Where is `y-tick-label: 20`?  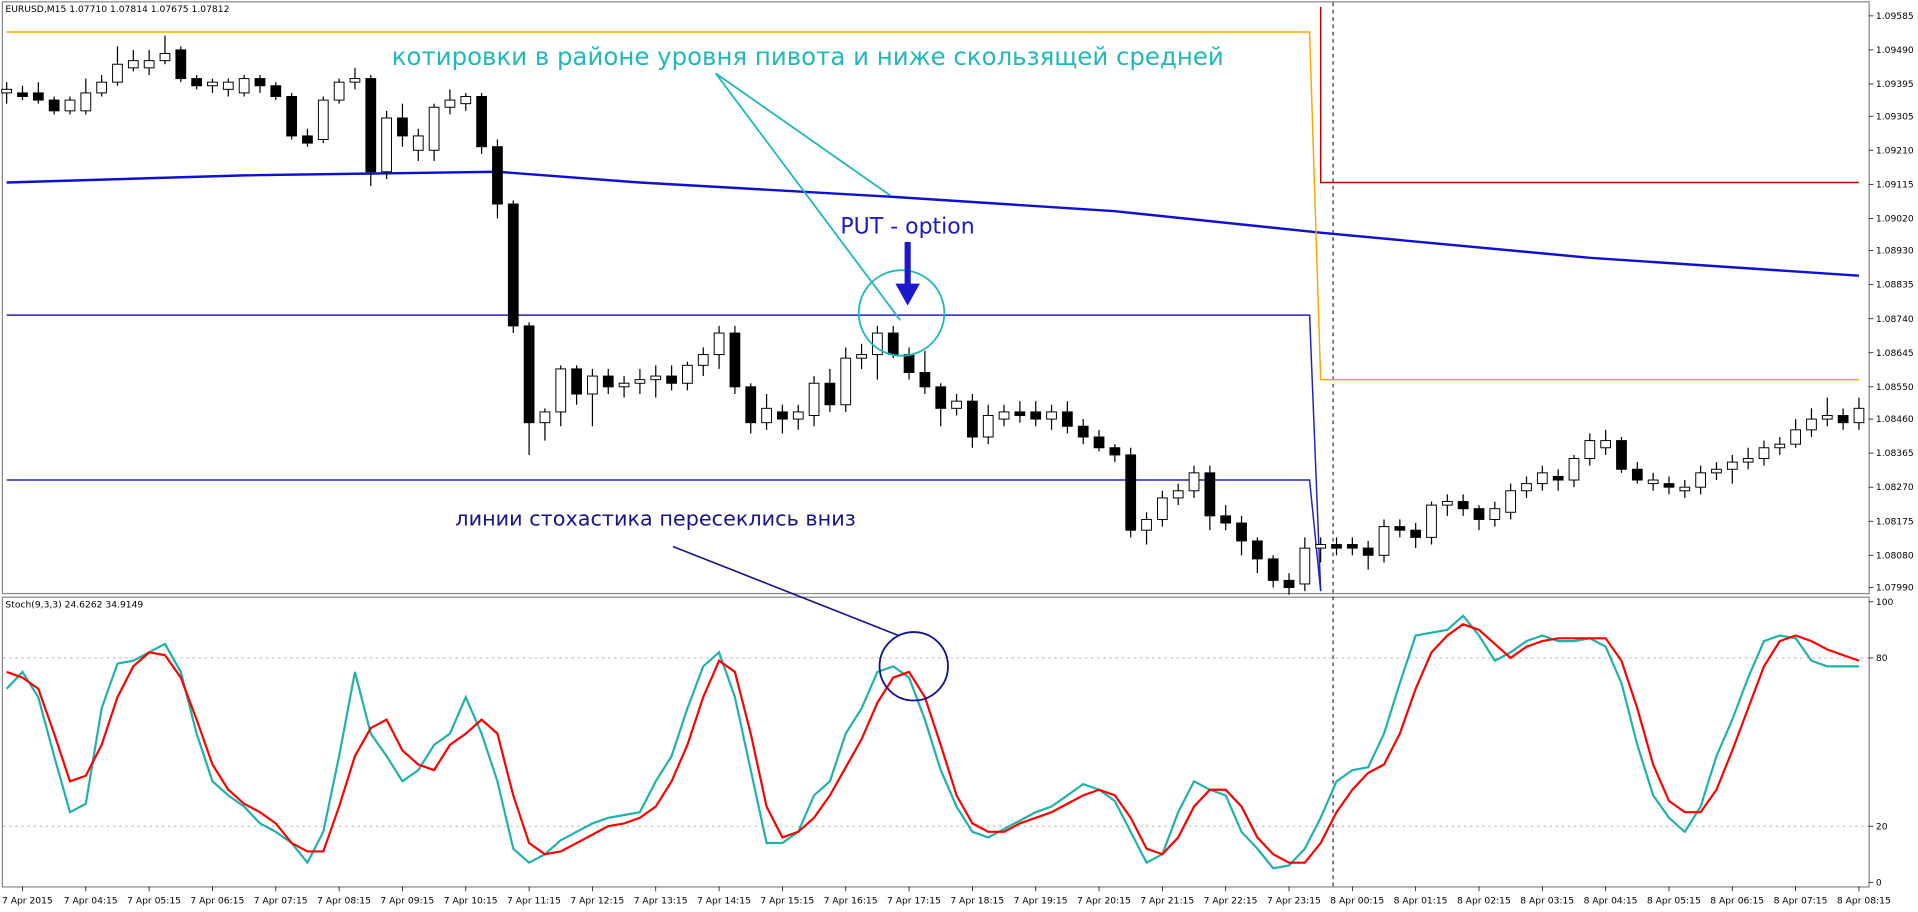
y-tick-label: 20 is located at coordinates (1882, 826).